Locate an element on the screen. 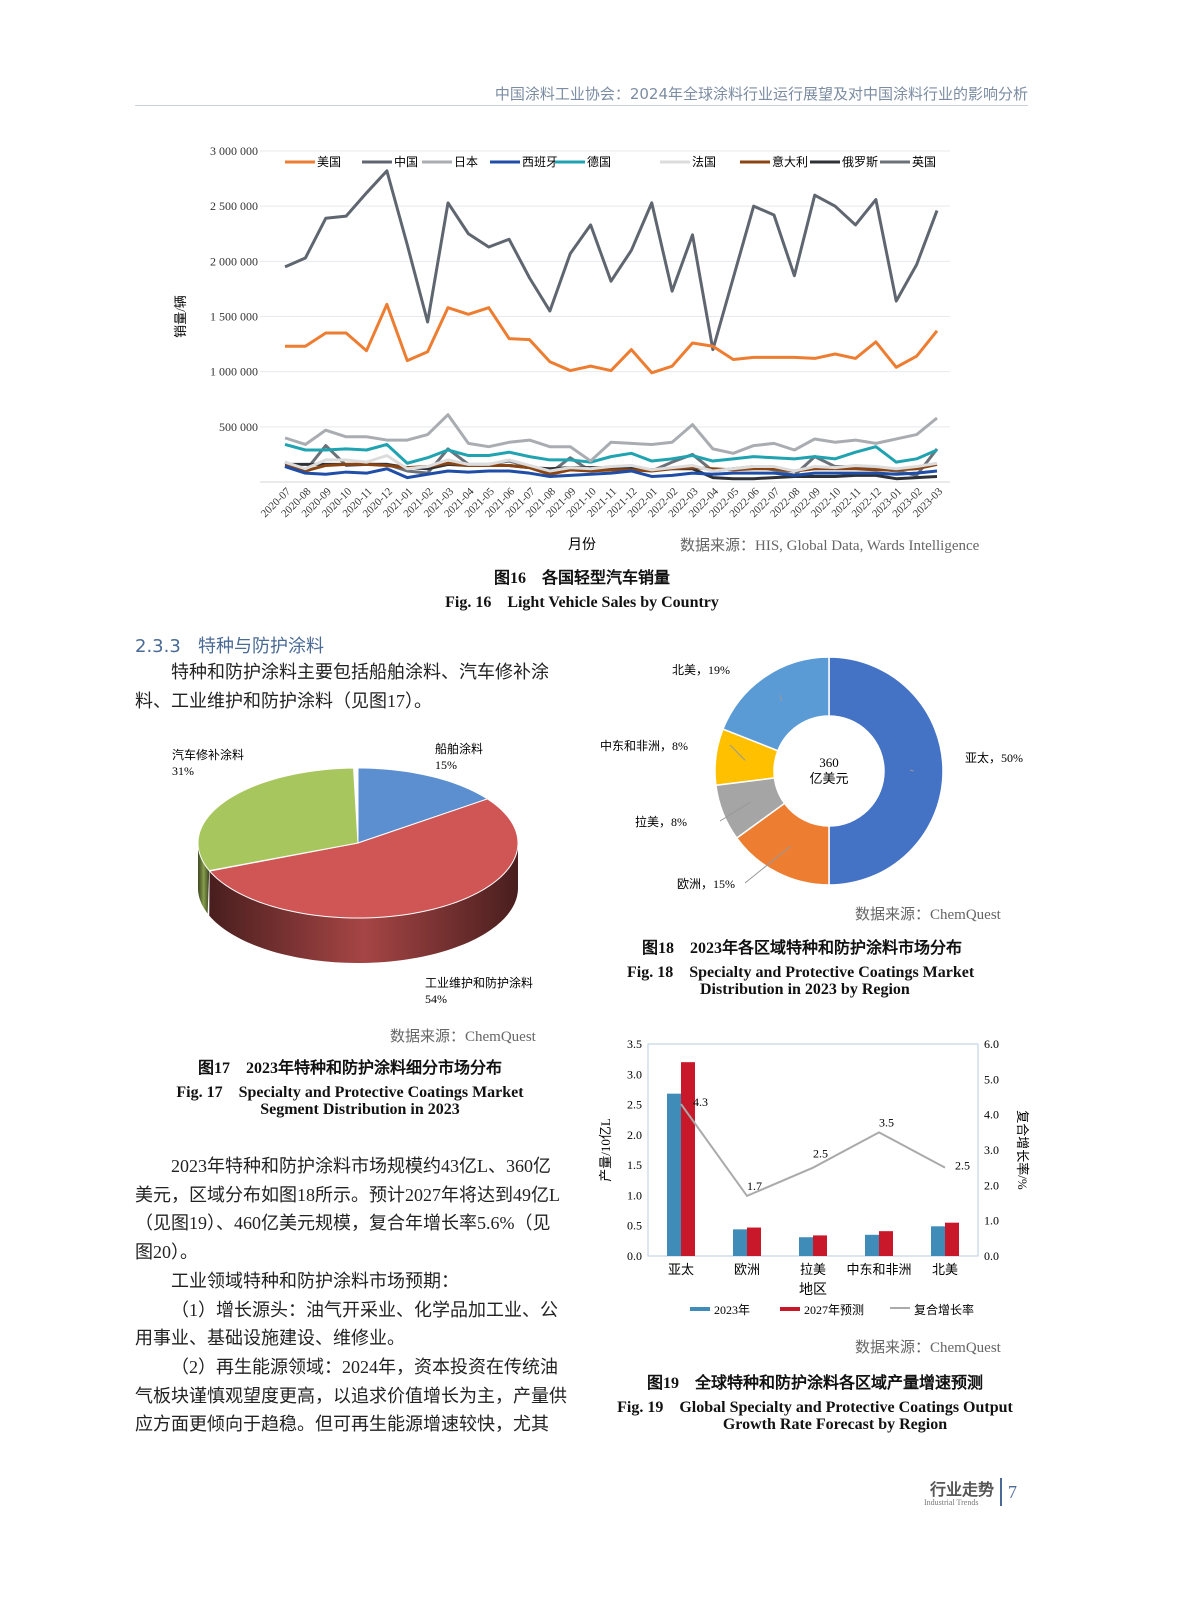 The image size is (1187, 1600). fig18-caption-en-2: Distribution in 2023 by Region is located at coordinates (805, 989).